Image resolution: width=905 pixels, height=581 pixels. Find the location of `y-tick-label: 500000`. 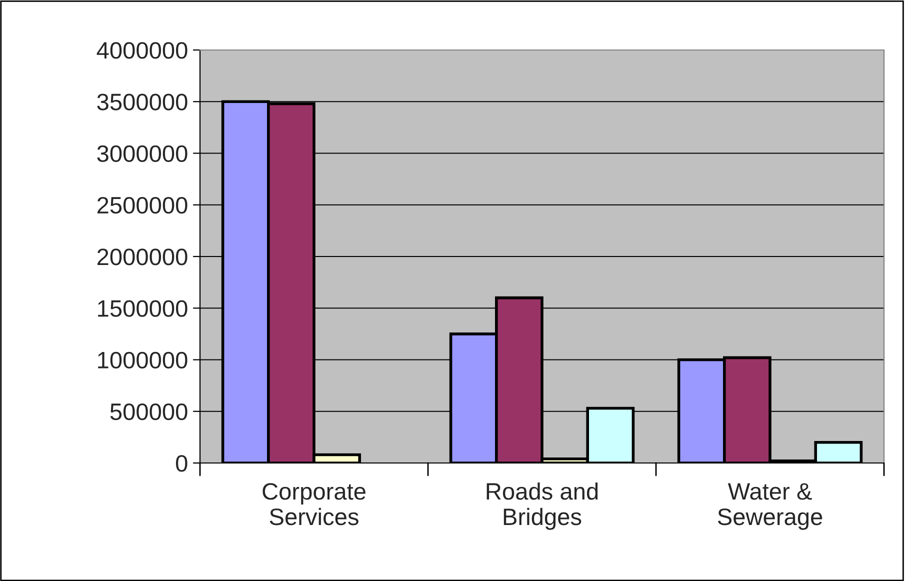

y-tick-label: 500000 is located at coordinates (149, 411).